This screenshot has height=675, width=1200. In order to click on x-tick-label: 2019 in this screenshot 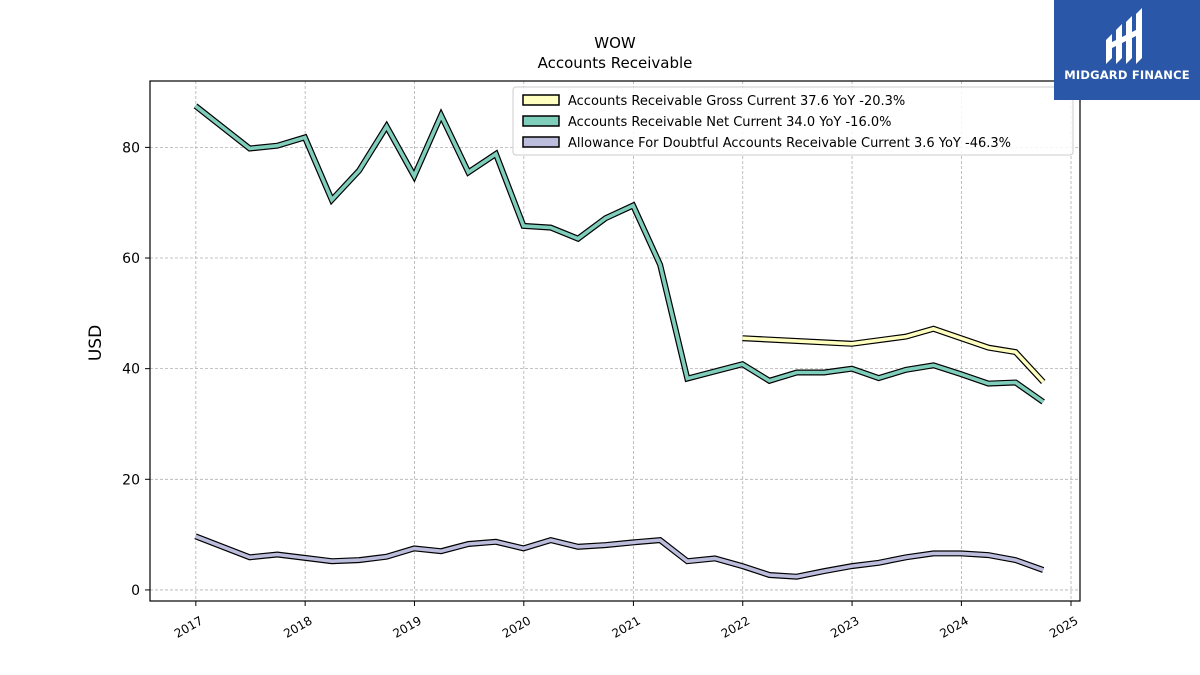, I will do `click(407, 626)`.